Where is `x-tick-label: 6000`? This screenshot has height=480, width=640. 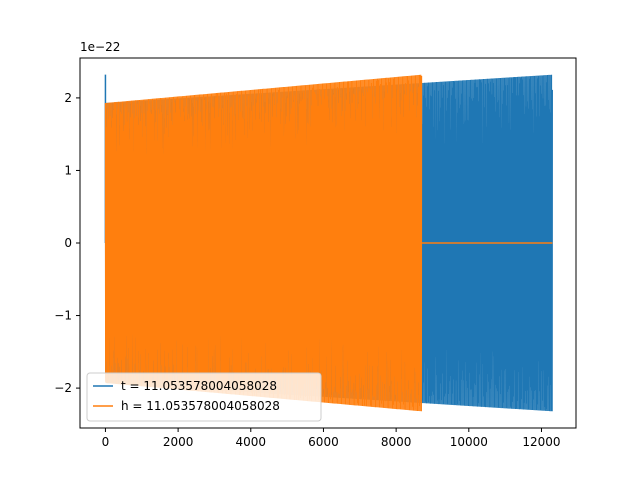
x-tick-label: 6000 is located at coordinates (323, 442).